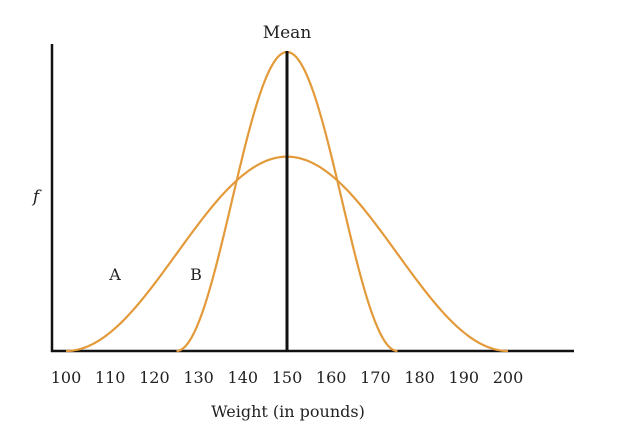 The width and height of the screenshot is (642, 446). What do you see at coordinates (243, 377) in the screenshot?
I see `x-tick-label: 140` at bounding box center [243, 377].